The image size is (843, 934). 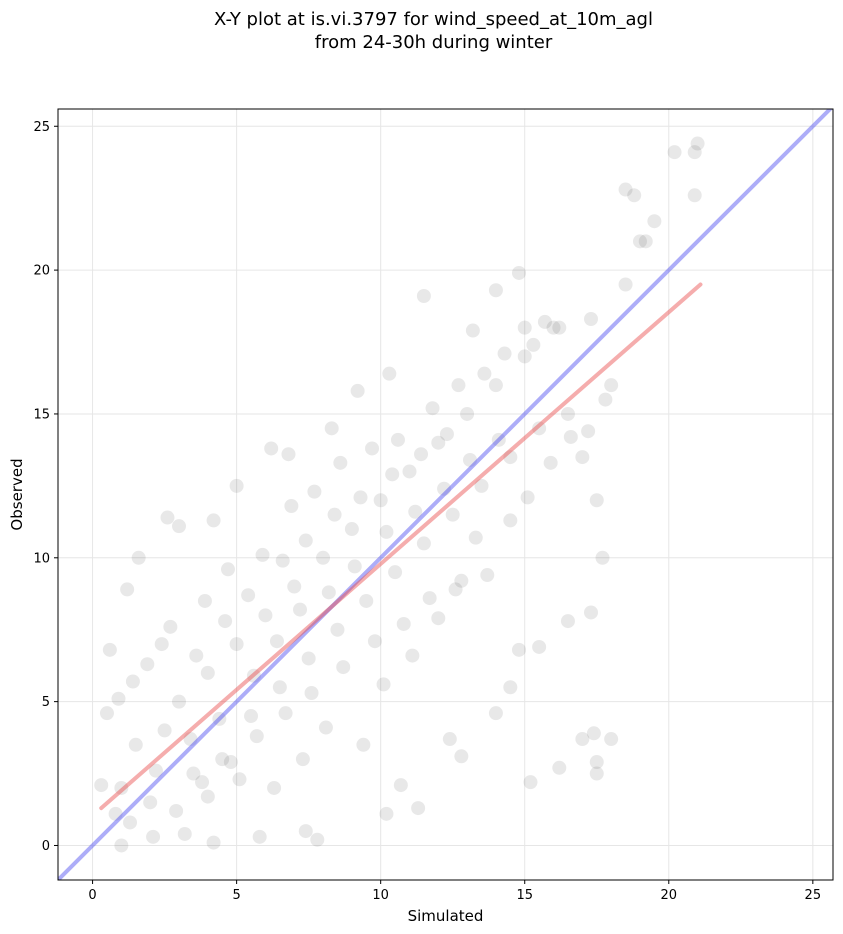 What do you see at coordinates (41, 271) in the screenshot?
I see `y-tick-label: 20` at bounding box center [41, 271].